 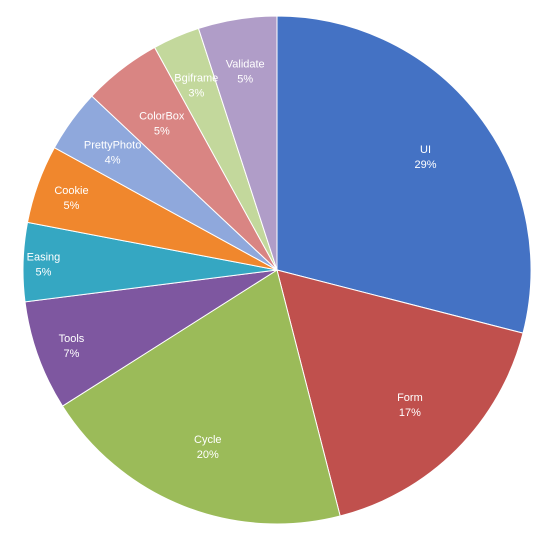 I want to click on slice-percent-colorbox: 5%, so click(x=162, y=131).